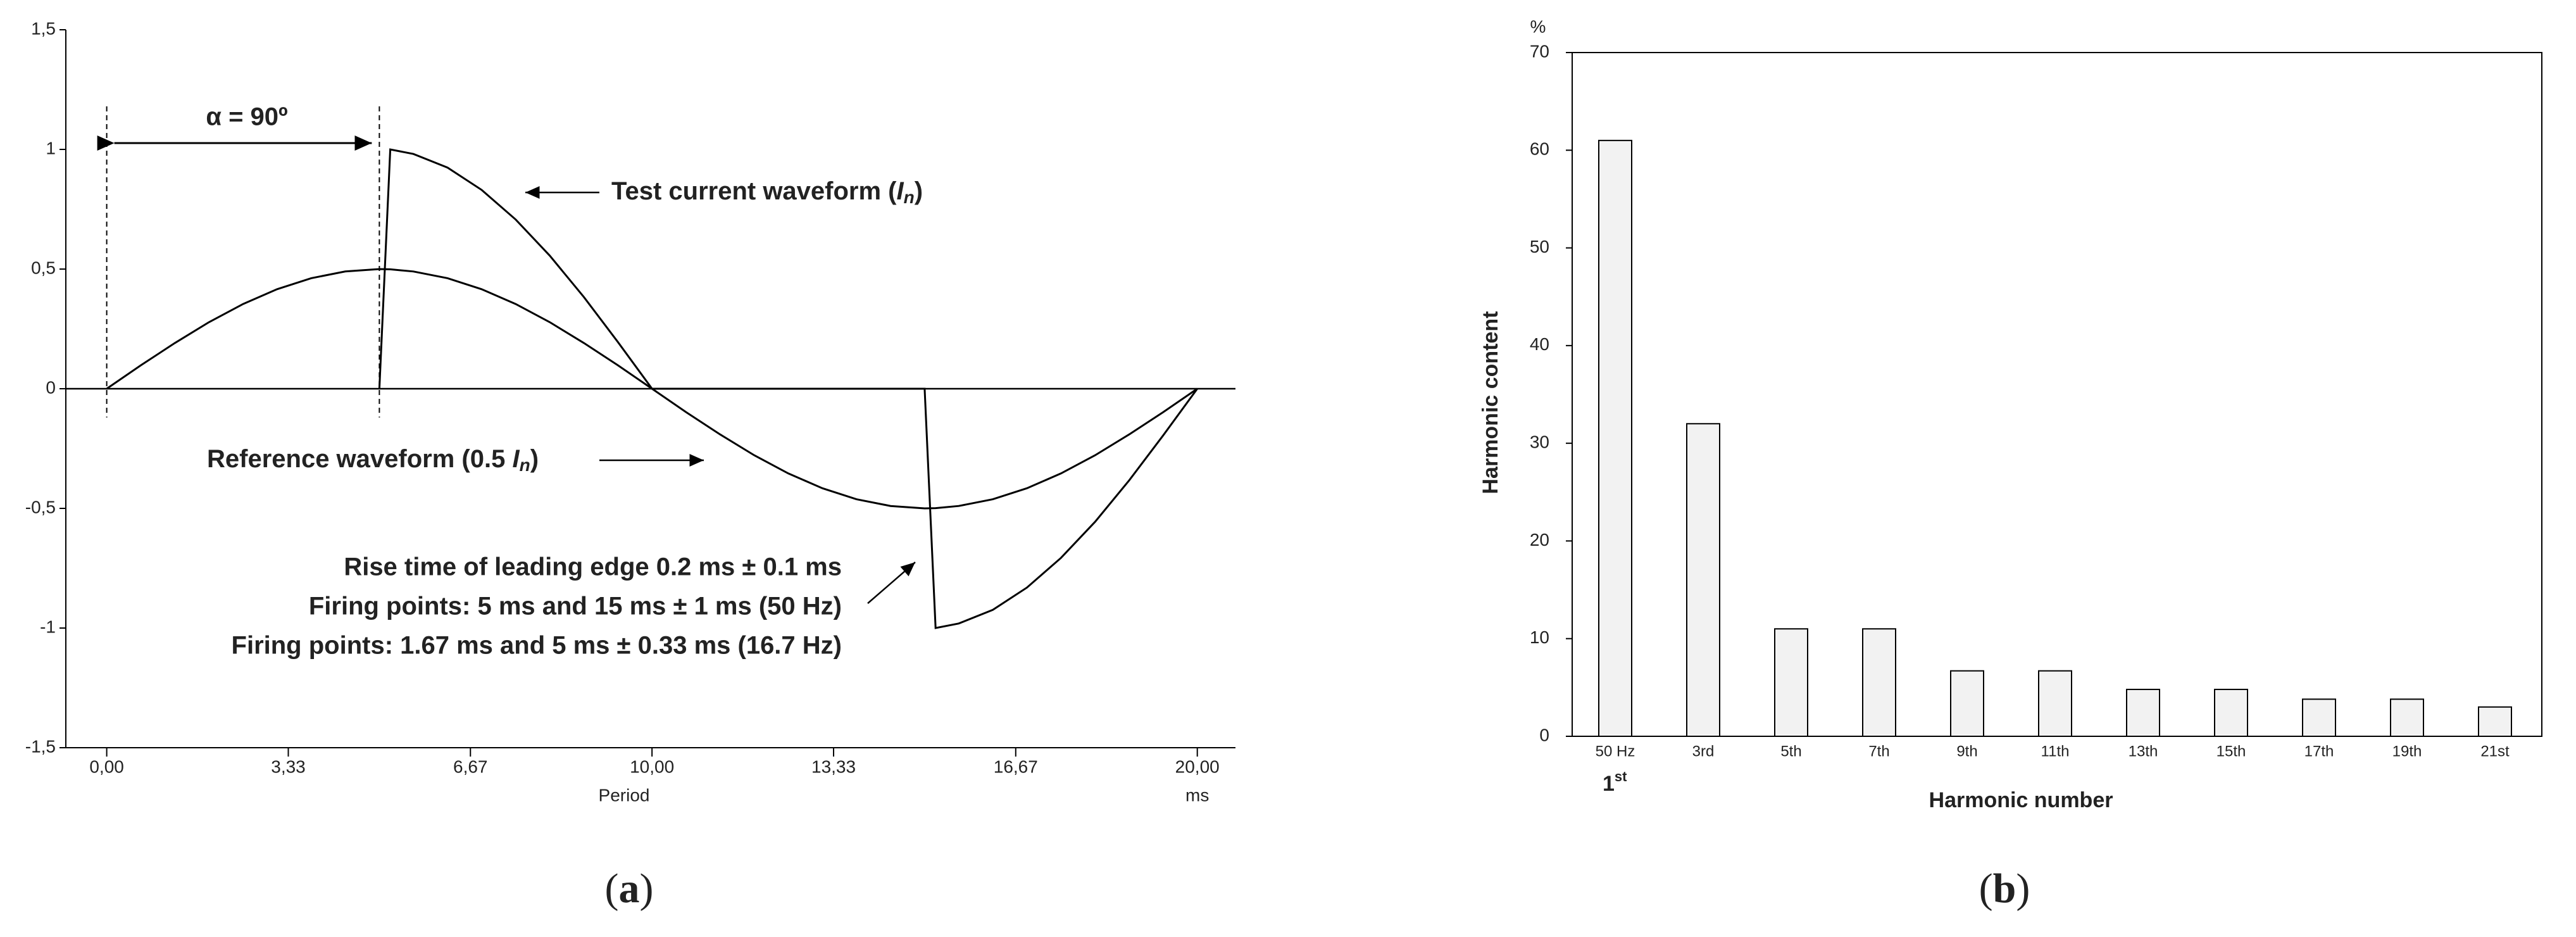 The width and height of the screenshot is (2576, 937). I want to click on x-tick-label: 5th, so click(1790, 752).